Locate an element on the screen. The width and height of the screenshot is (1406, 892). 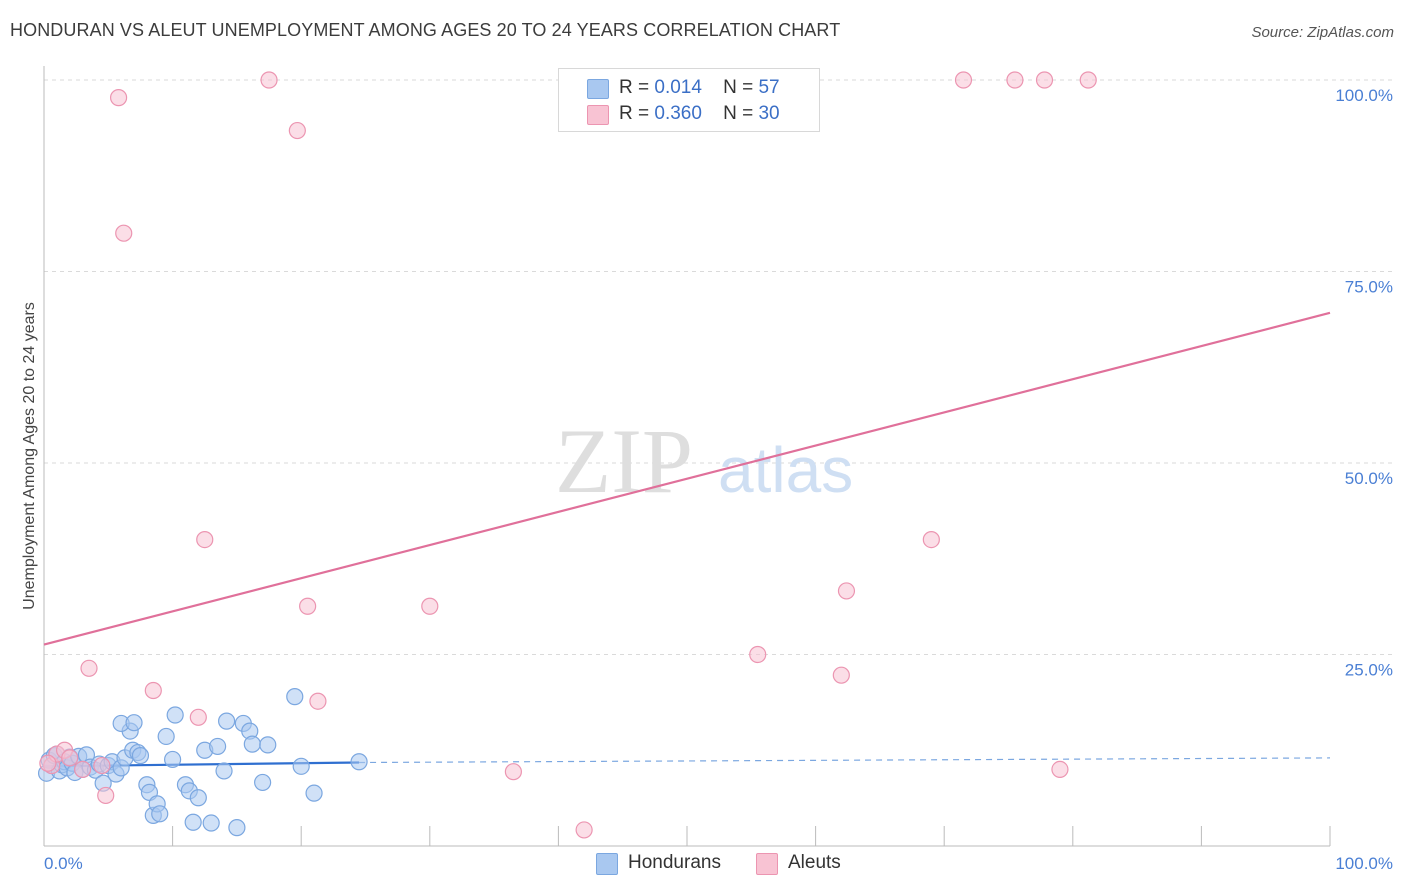
legend-r-value: 0.360 is located at coordinates (678, 113).